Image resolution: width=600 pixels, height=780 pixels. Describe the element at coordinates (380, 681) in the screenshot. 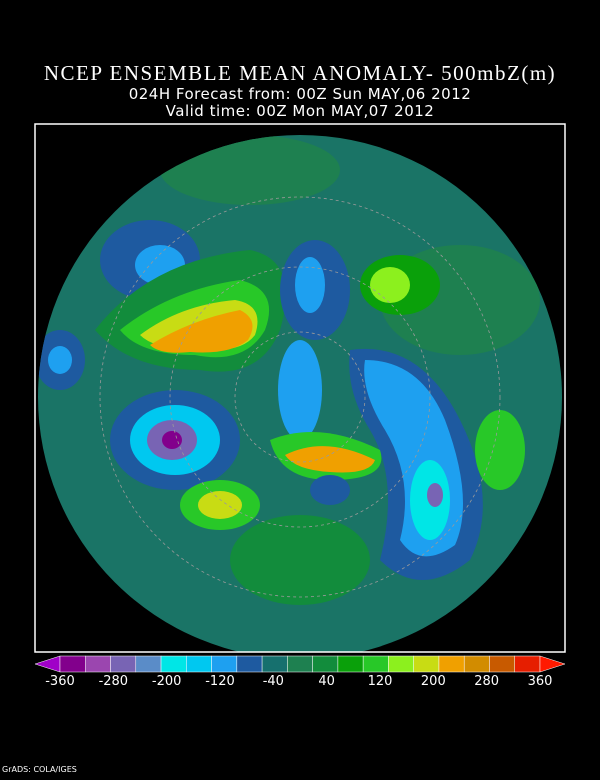

I see `colorbar-label: 120` at that location.